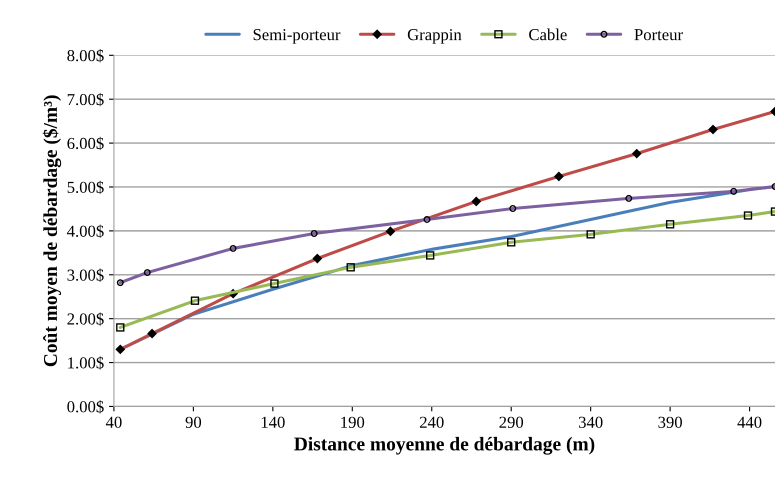 This screenshot has width=775, height=481. Describe the element at coordinates (86, 275) in the screenshot. I see `y-tick-label: 3.00$` at that location.